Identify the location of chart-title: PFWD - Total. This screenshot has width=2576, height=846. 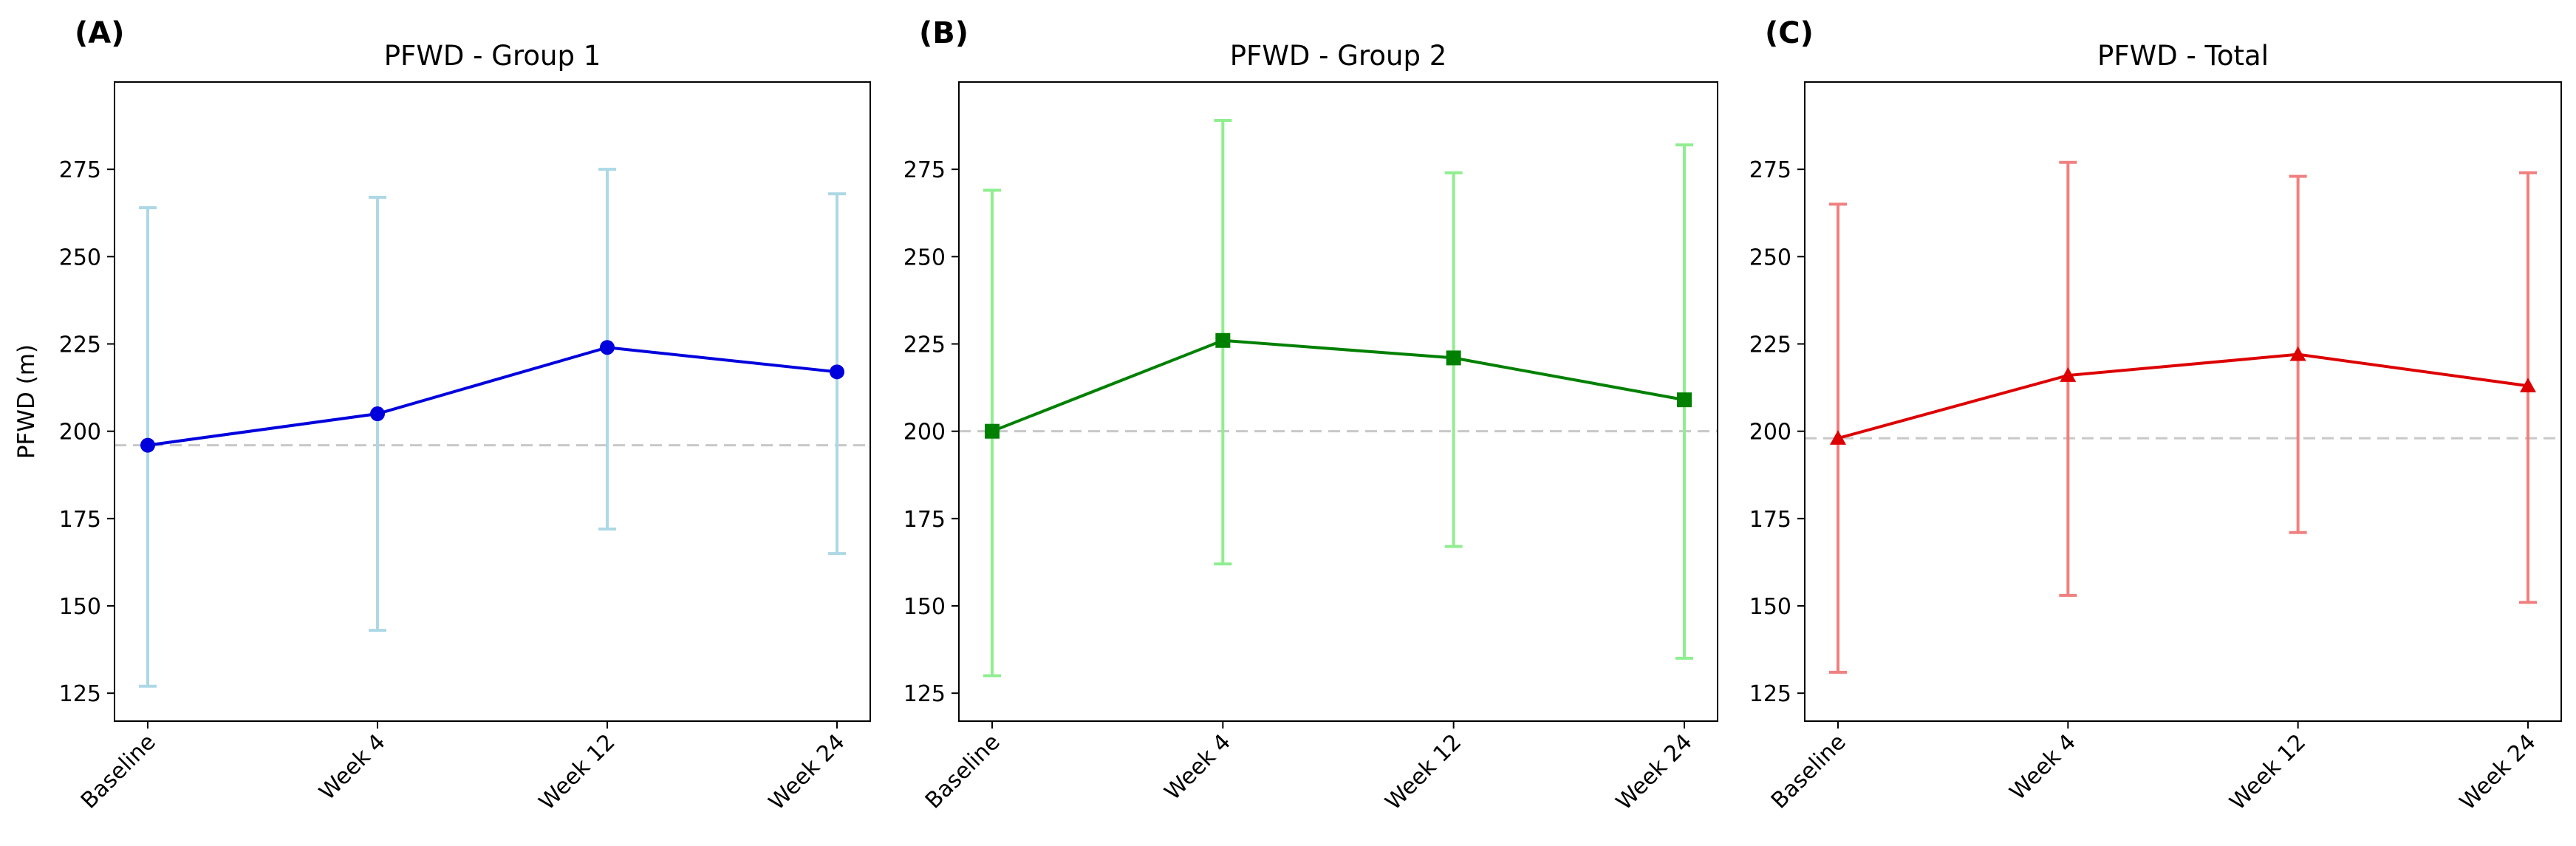
(2183, 56).